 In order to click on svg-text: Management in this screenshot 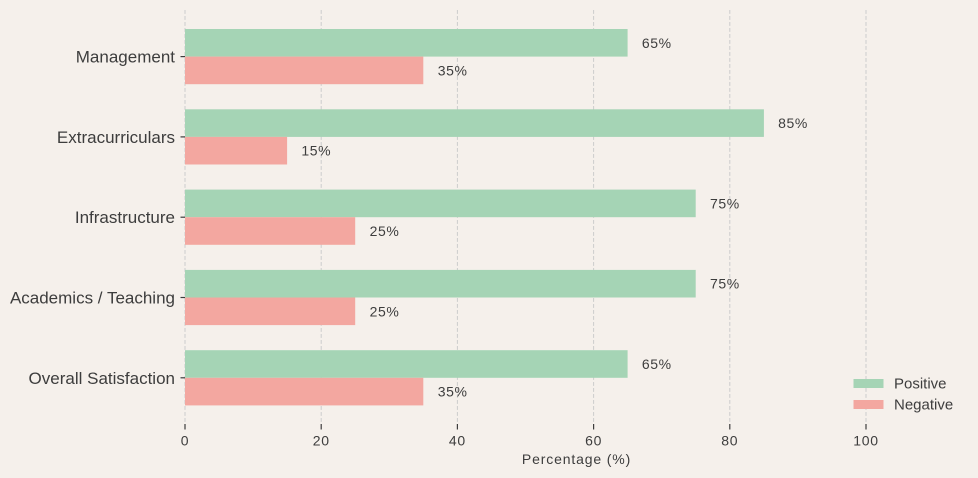, I will do `click(126, 57)`.